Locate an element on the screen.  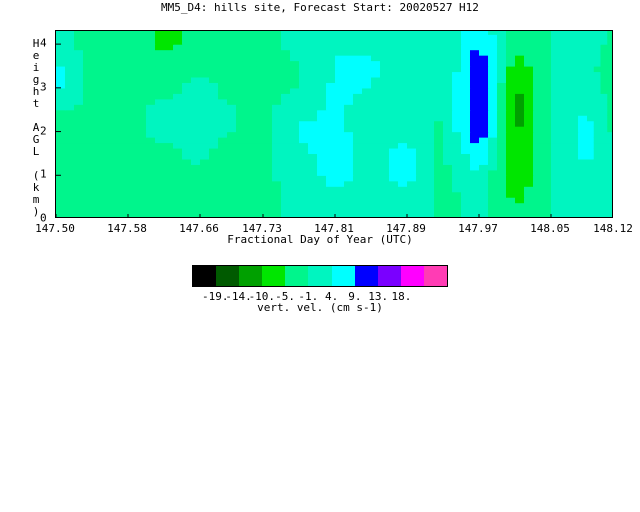
y-axis-label-char: m is located at coordinates (36, 199).